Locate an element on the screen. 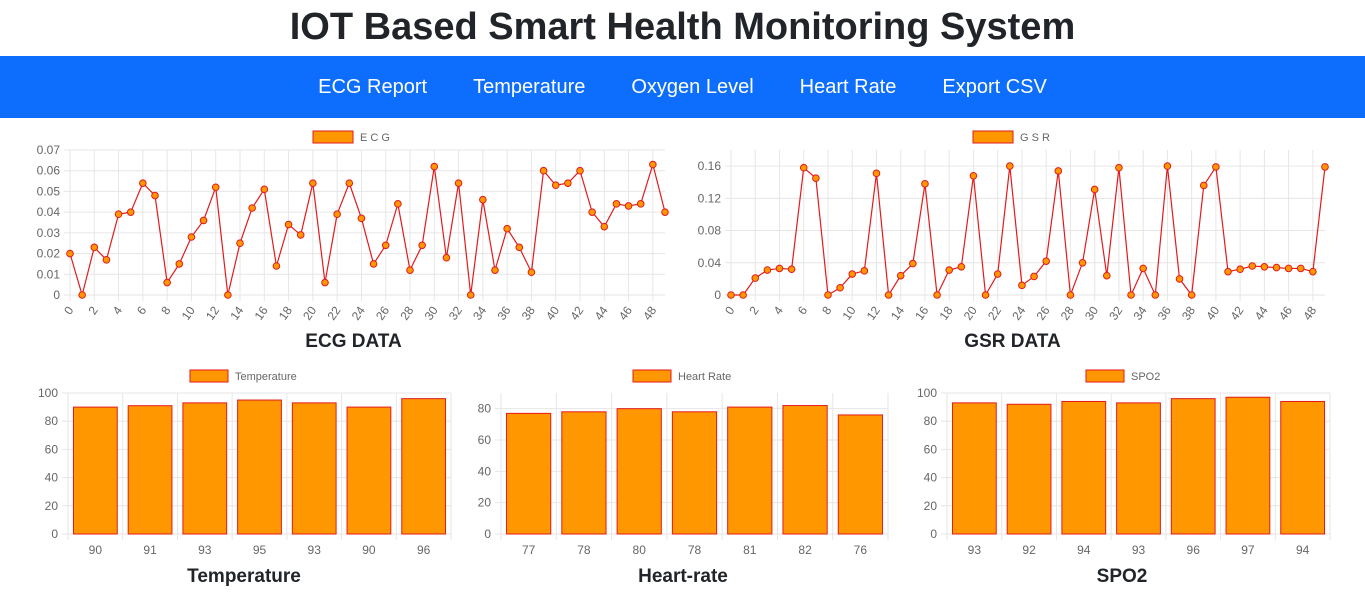 The width and height of the screenshot is (1365, 605). nav-oxygen-level: Oxygen Level is located at coordinates (692, 86).